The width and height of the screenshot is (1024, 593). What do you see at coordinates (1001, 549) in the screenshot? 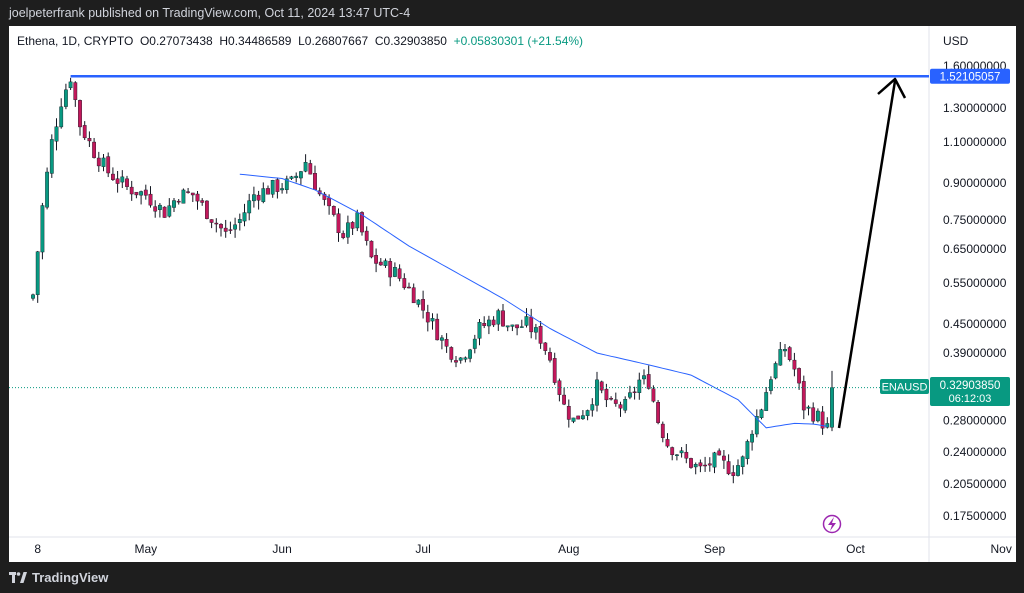
I see `x-tick-label: Nov` at bounding box center [1001, 549].